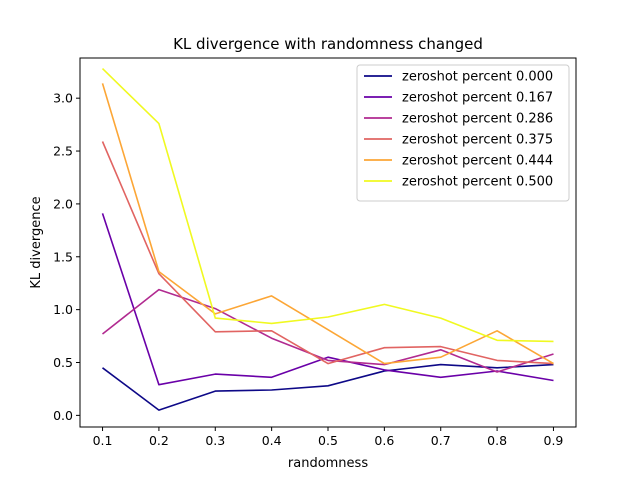 Image resolution: width=640 pixels, height=480 pixels. Describe the element at coordinates (63, 362) in the screenshot. I see `y-tick-label: 0.5` at that location.